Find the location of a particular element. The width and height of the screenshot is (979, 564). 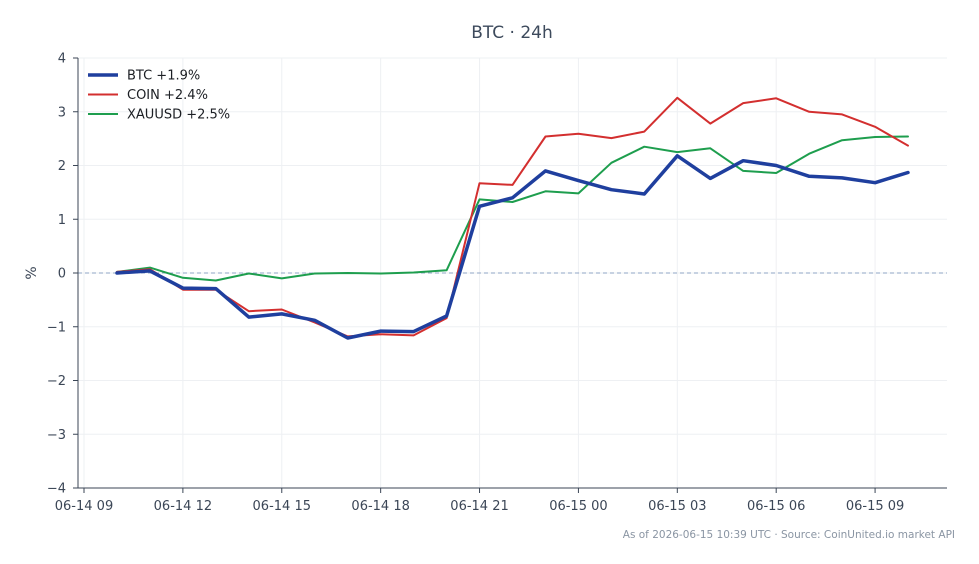

legend: BTC +1.9% COIN +2.4% XAUUSD +2.5% is located at coordinates (159, 96).